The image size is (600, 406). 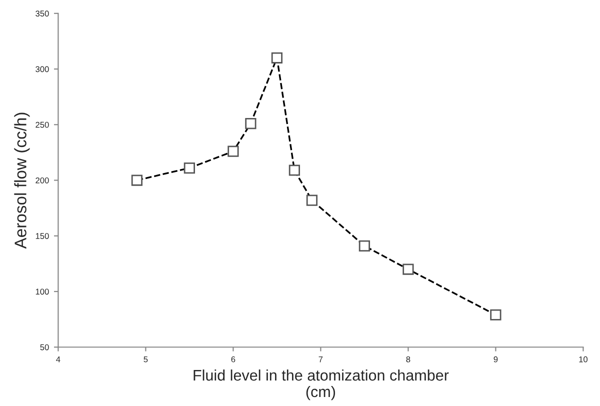 I want to click on x-tick-label: 6, so click(x=233, y=359).